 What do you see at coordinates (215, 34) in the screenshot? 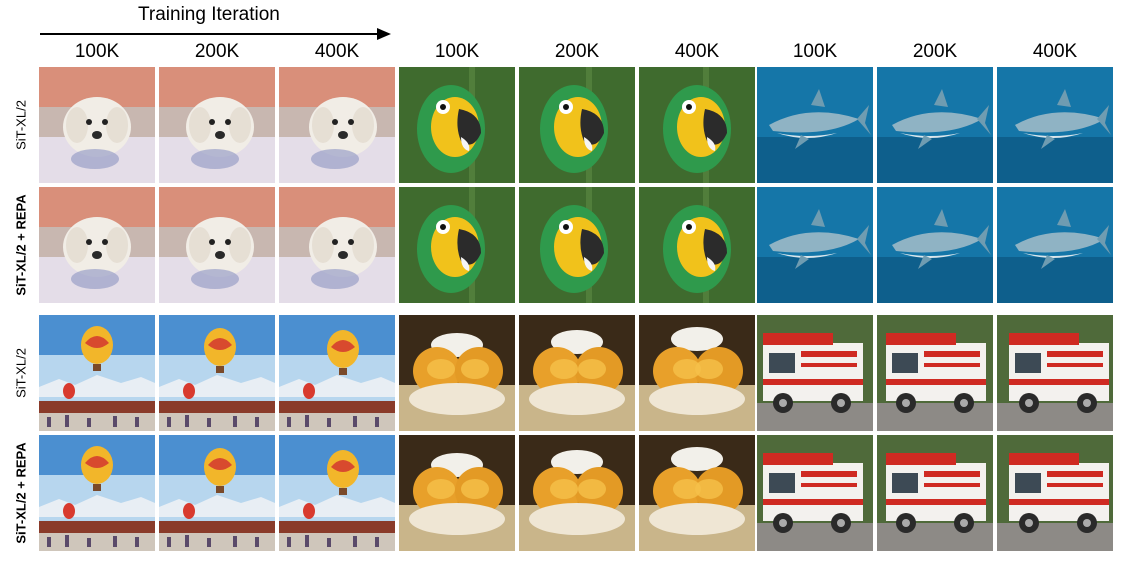
I see `training-iteration-arrow` at bounding box center [215, 34].